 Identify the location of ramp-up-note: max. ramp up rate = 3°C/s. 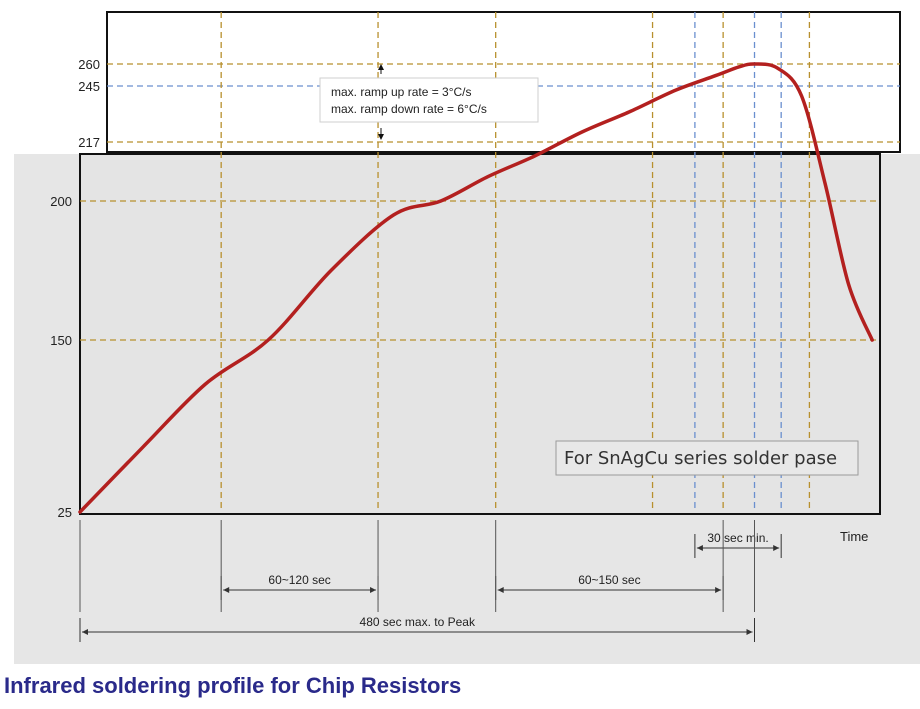
(401, 92).